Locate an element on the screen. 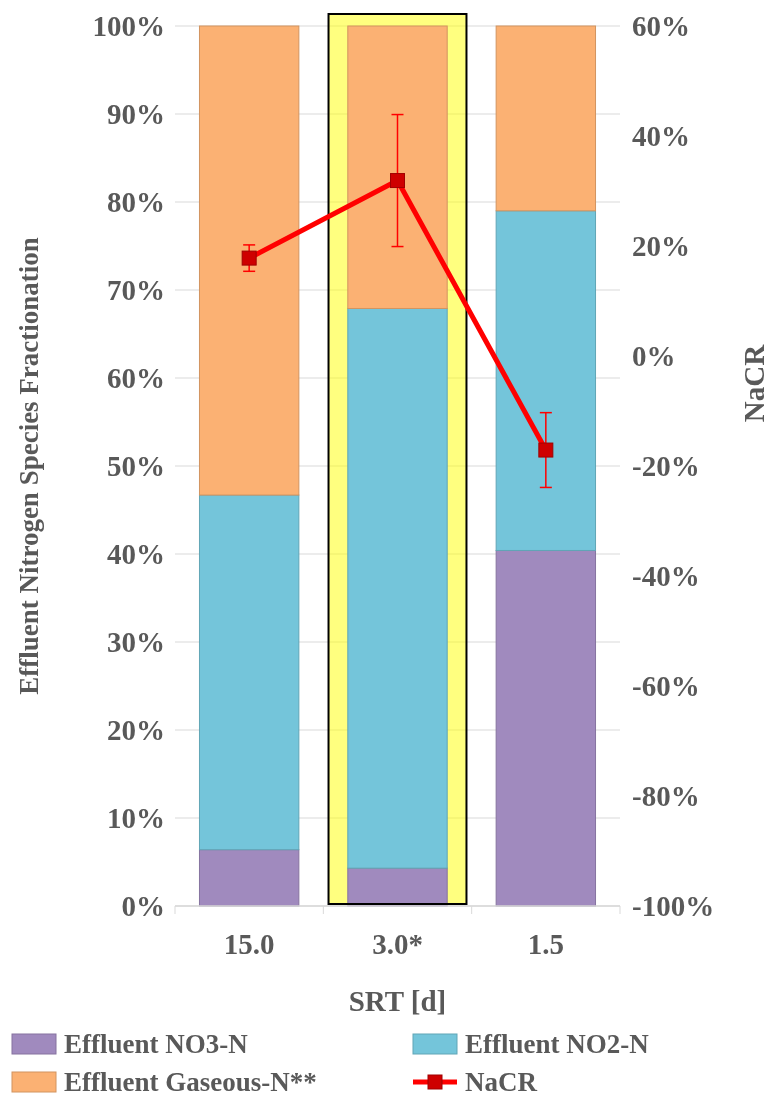 The image size is (782, 1100). legend-label: Effluent NO3-N is located at coordinates (156, 1044).